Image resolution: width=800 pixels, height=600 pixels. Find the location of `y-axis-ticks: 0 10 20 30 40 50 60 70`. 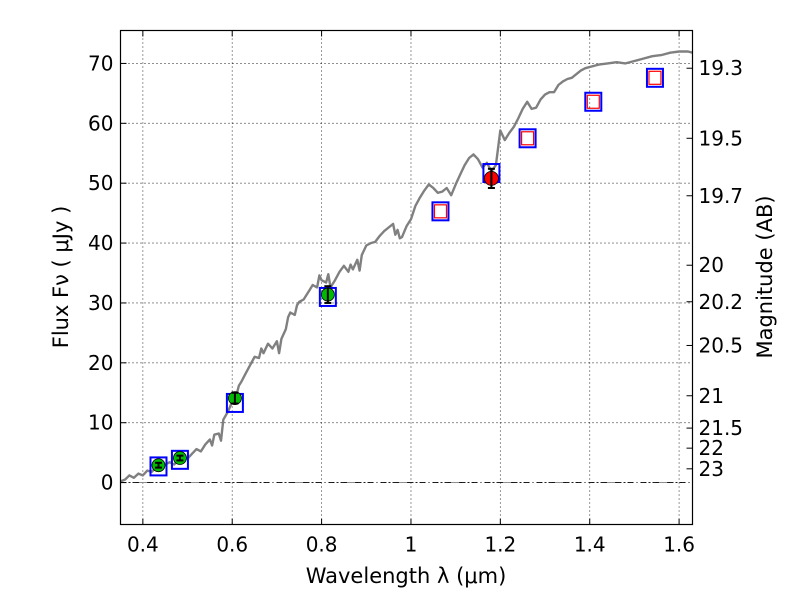

y-axis-ticks: 0 10 20 30 40 50 60 70 is located at coordinates (107, 273).